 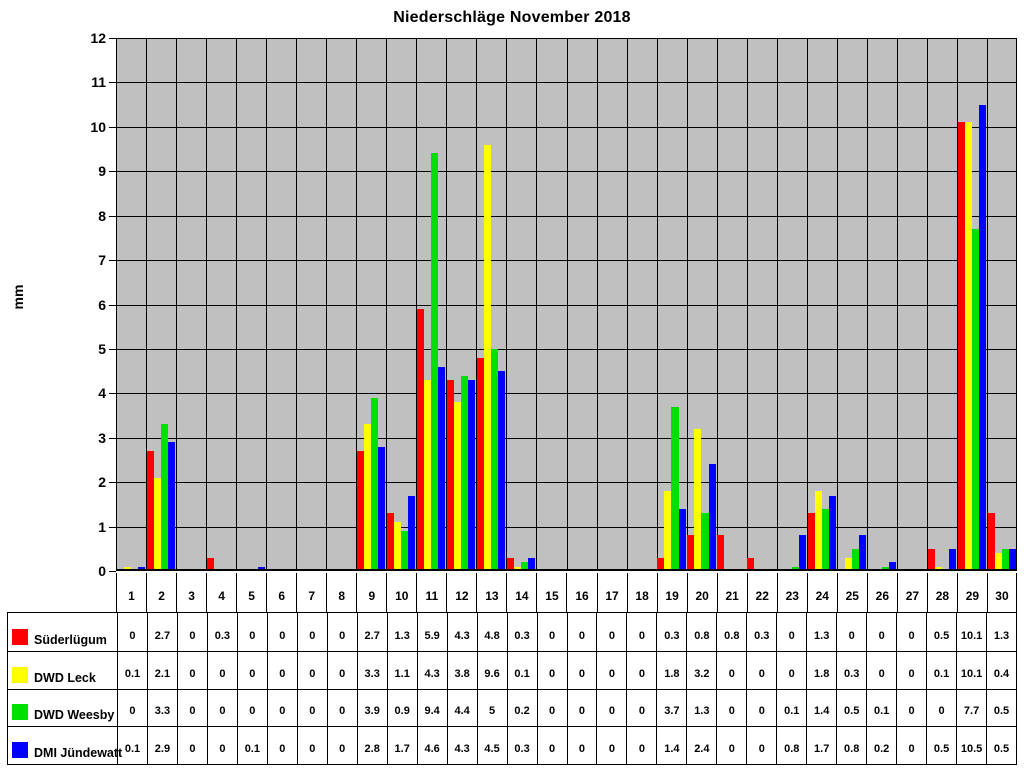 I want to click on table-value: 1.8, so click(x=821, y=669).